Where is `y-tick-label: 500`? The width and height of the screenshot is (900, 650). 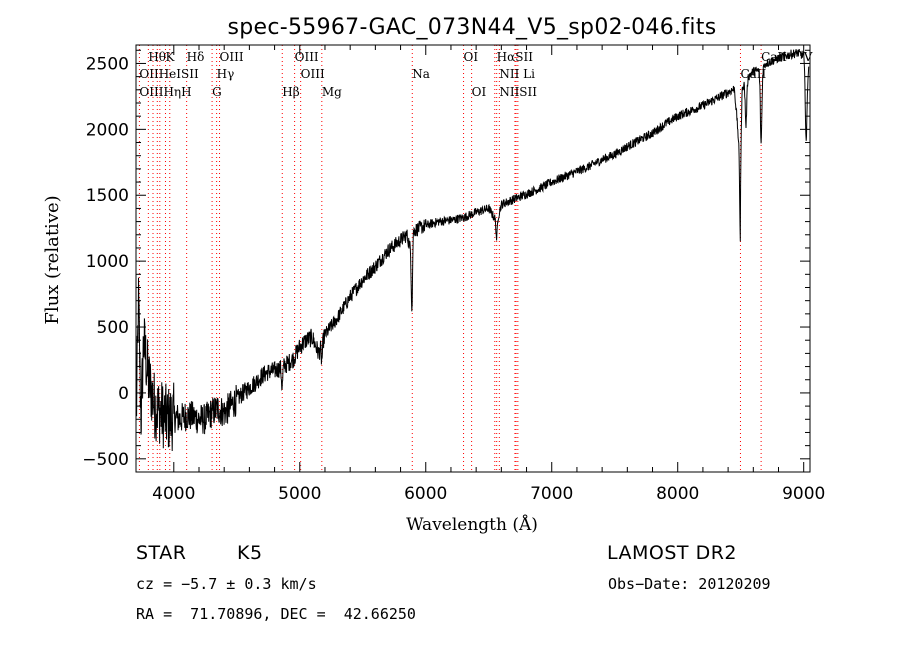 y-tick-label: 500 is located at coordinates (113, 328).